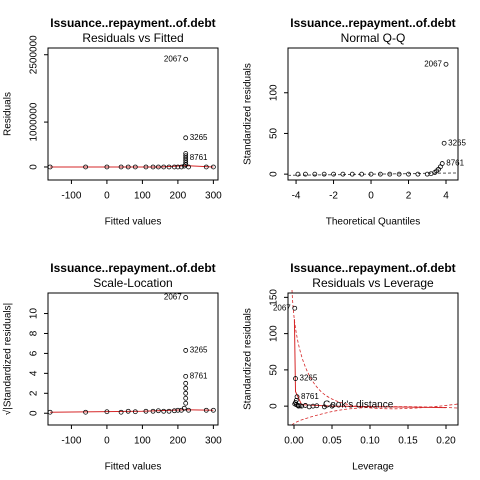  I want to click on panel-subtitle: Scale-Location, so click(132, 283).